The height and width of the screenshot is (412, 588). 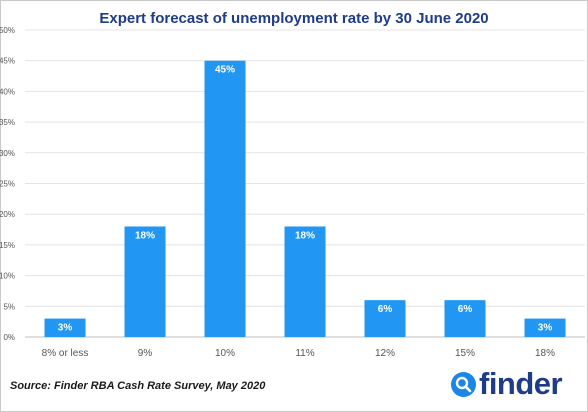 I want to click on x-tick-label: 8% or less, so click(x=65, y=353).